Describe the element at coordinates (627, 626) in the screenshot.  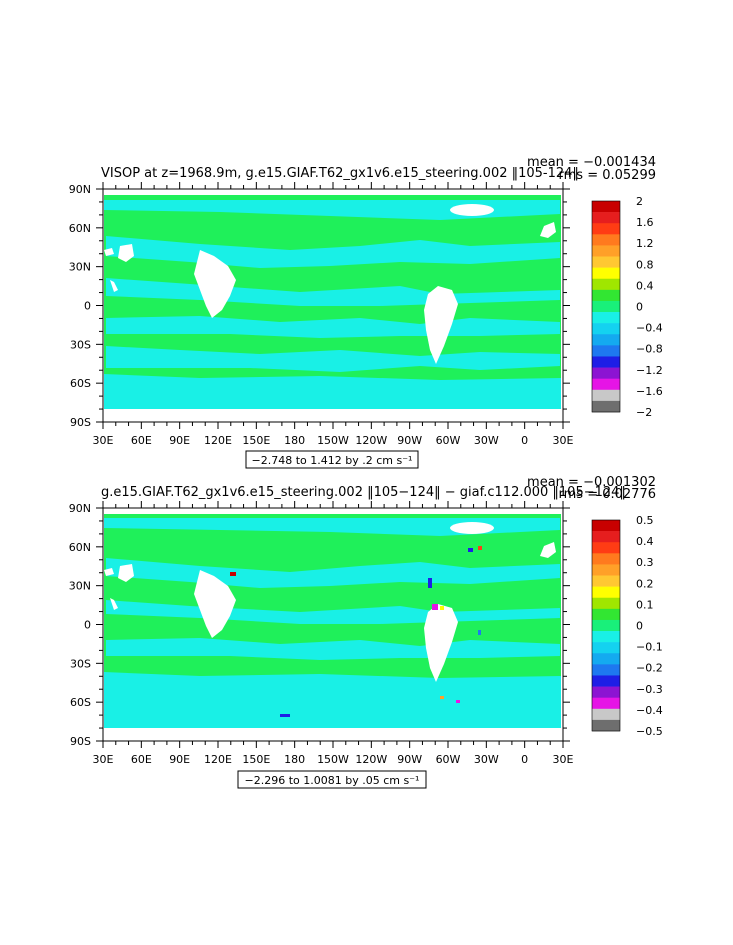
I see `panel-2-colorbar: 0.5 0.4 0.3 0.2 0.1 0 −0.1 −0.2 −0.3 −0.4 −0.5` at that location.